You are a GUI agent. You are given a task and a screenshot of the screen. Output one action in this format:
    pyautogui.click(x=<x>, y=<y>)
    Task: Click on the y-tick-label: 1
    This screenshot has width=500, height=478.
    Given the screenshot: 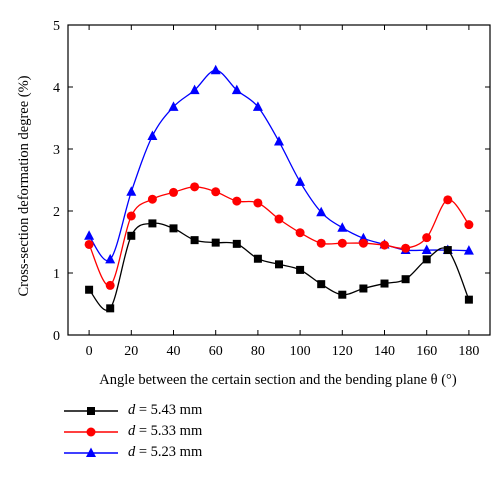 What is the action you would take?
    pyautogui.click(x=56, y=274)
    